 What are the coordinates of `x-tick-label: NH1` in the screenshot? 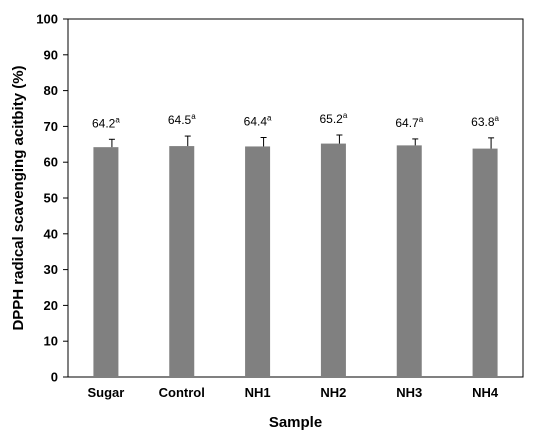 It's located at (258, 392).